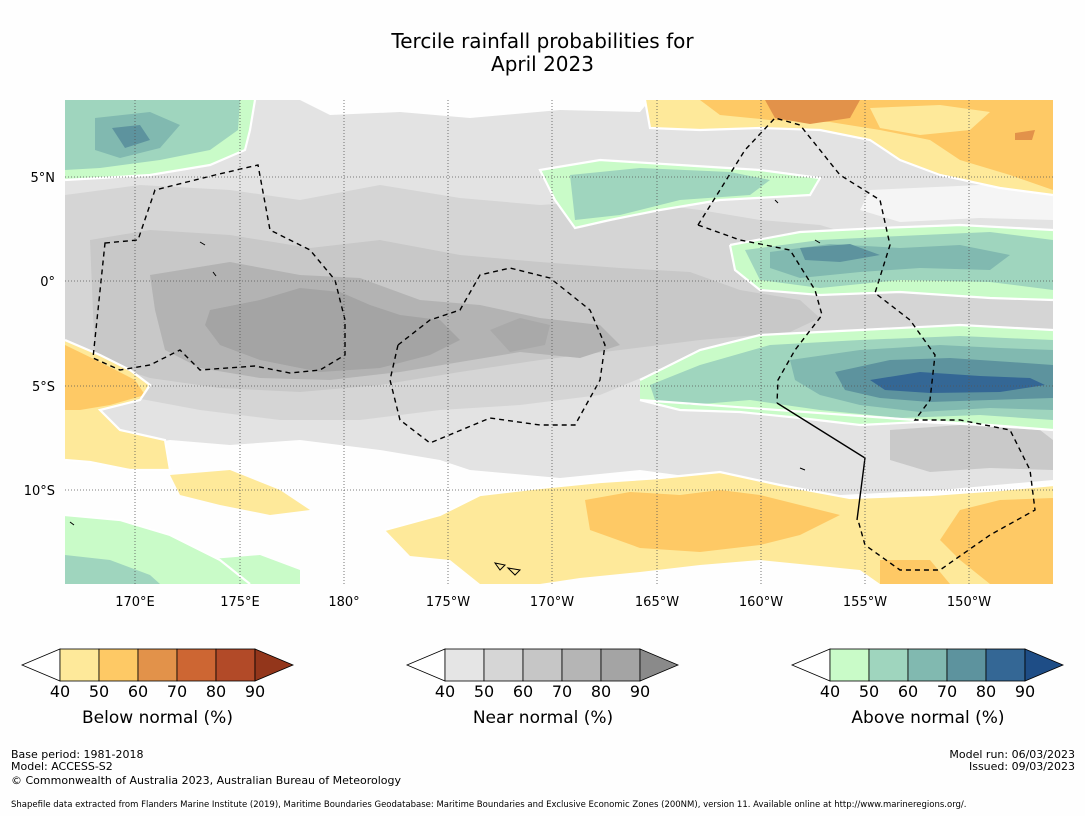 Image resolution: width=1085 pixels, height=816 pixels. I want to click on below-s-50b, so click(996, 541).